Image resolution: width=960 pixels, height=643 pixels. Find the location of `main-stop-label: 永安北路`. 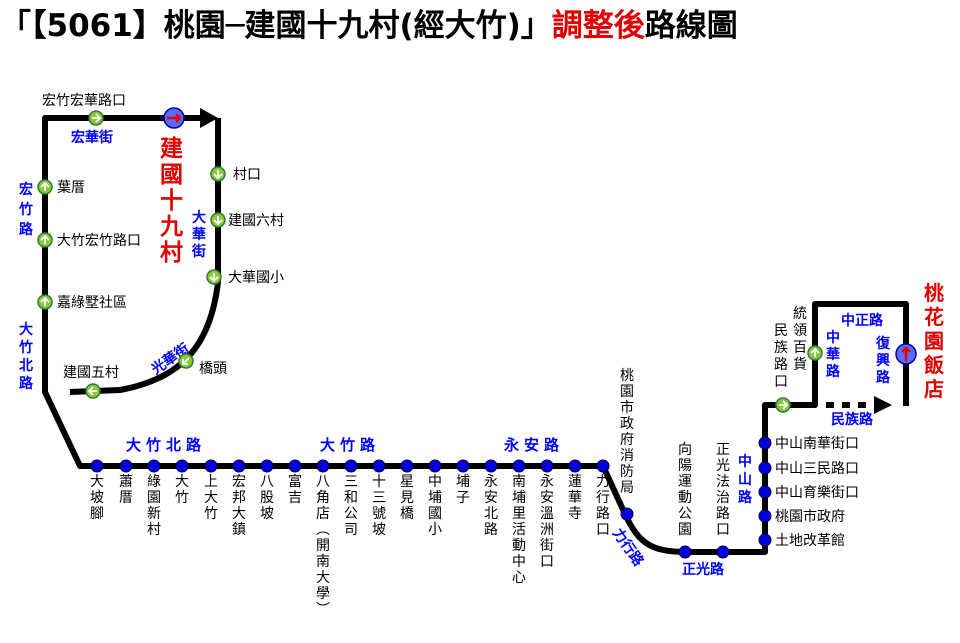

main-stop-label: 永安北路 is located at coordinates (491, 506).